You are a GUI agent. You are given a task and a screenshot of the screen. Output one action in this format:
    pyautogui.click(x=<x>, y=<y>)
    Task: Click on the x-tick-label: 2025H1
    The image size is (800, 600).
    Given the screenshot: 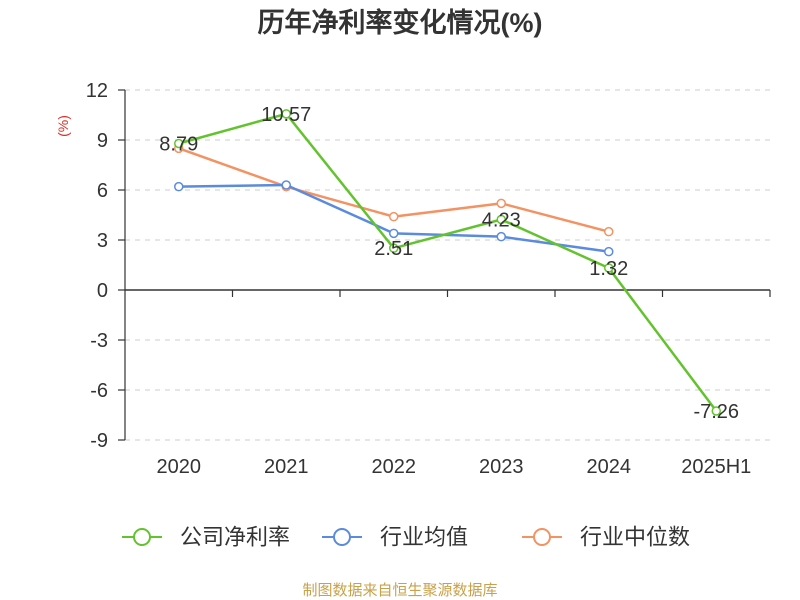 What is the action you would take?
    pyautogui.click(x=716, y=467)
    